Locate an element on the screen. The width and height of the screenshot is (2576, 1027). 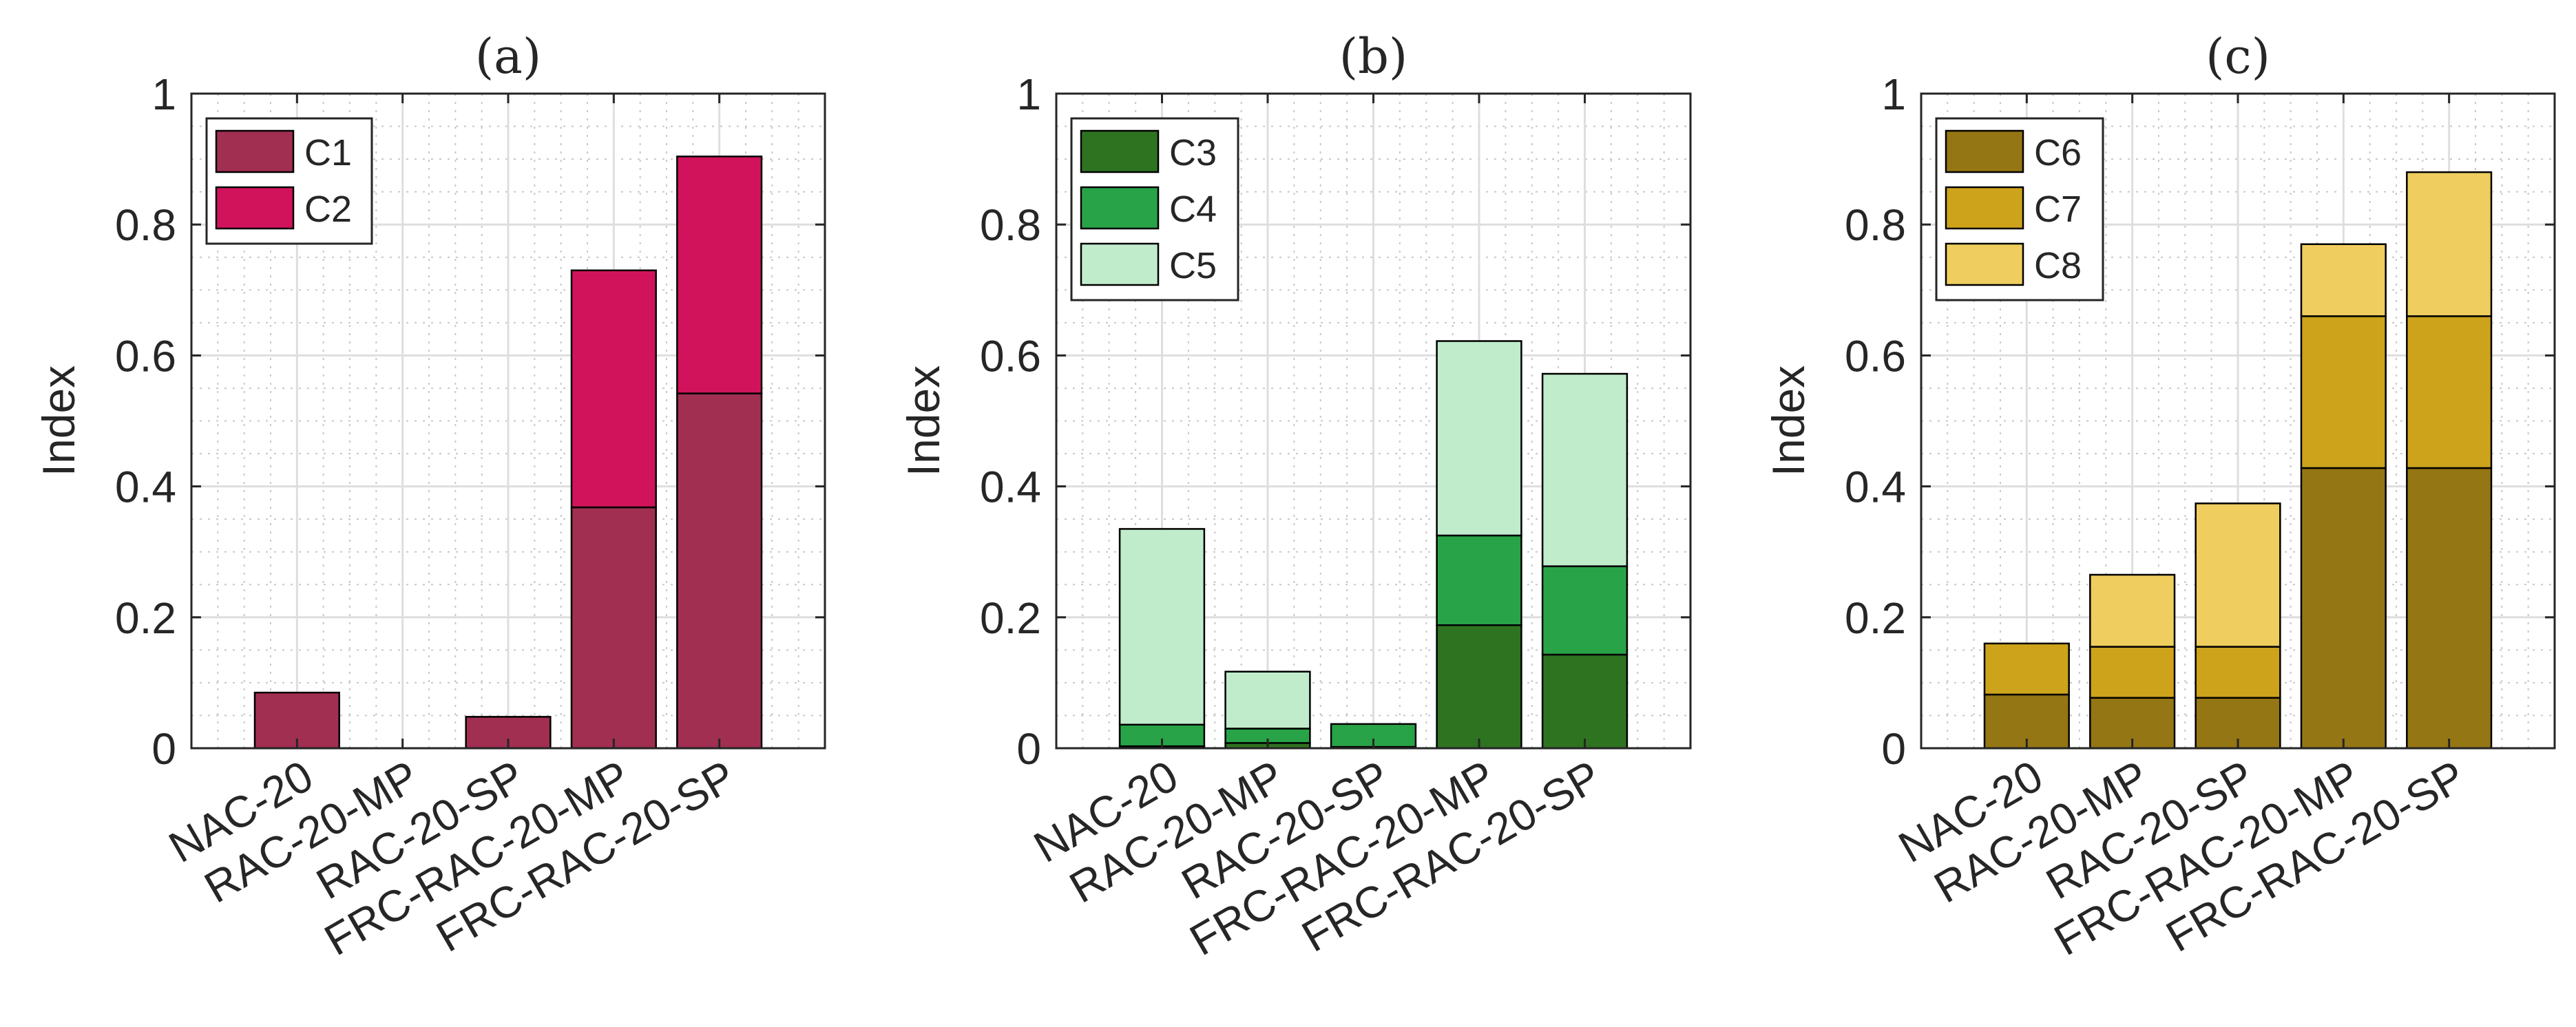
legend-swatch-c2 is located at coordinates (255, 208).